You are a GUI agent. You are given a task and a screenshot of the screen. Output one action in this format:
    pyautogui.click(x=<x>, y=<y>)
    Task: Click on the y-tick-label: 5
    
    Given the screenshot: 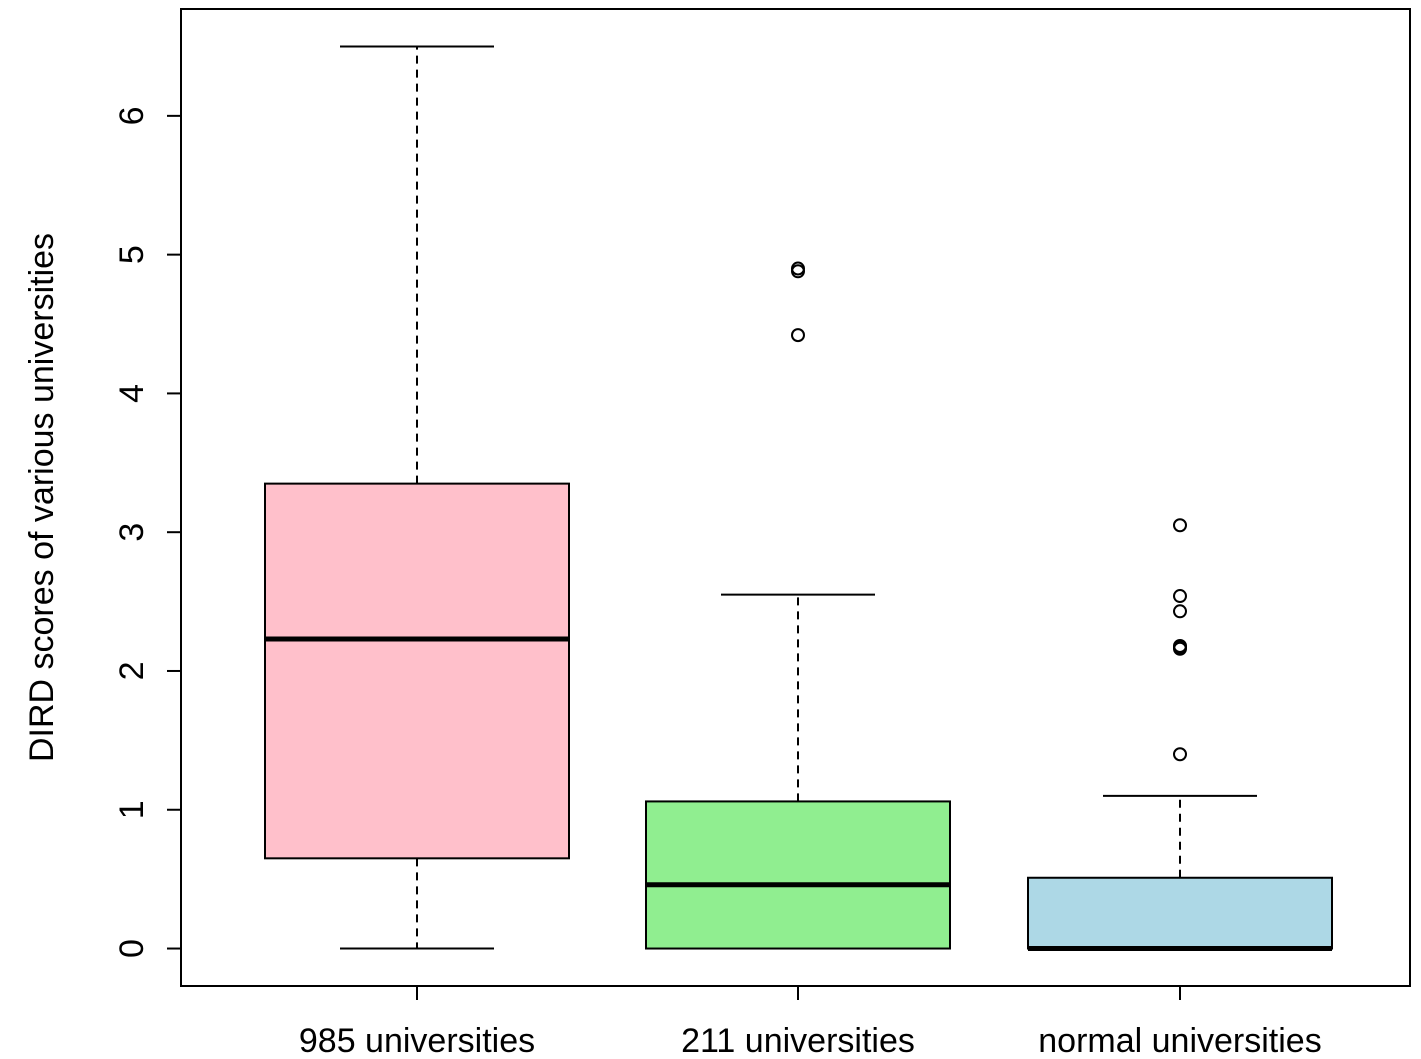 What is the action you would take?
    pyautogui.click(x=132, y=254)
    